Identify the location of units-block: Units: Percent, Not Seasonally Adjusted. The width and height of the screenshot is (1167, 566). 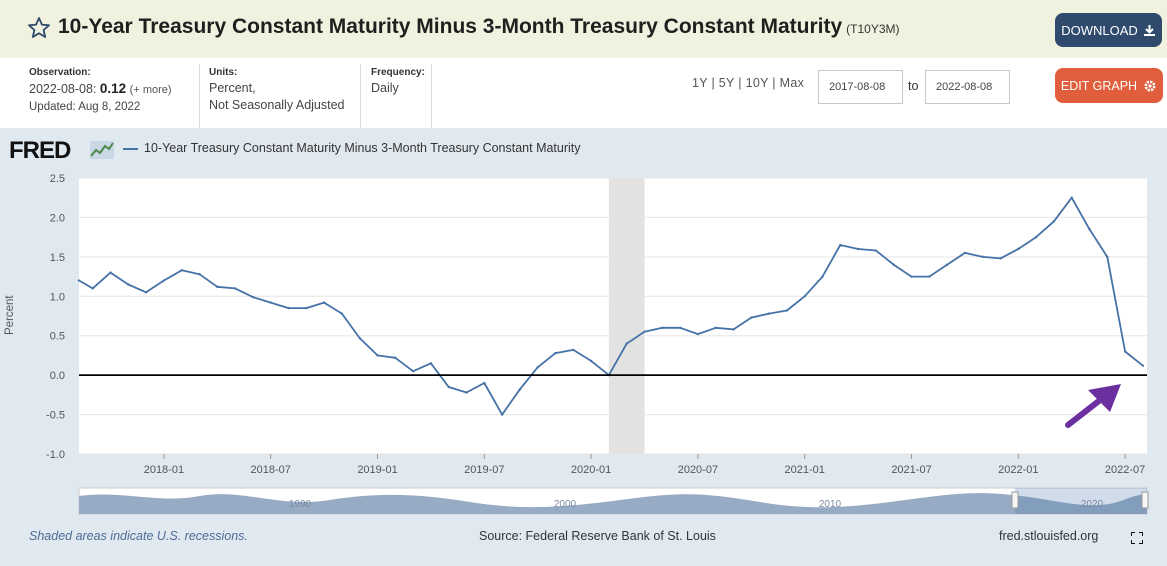
(280, 96).